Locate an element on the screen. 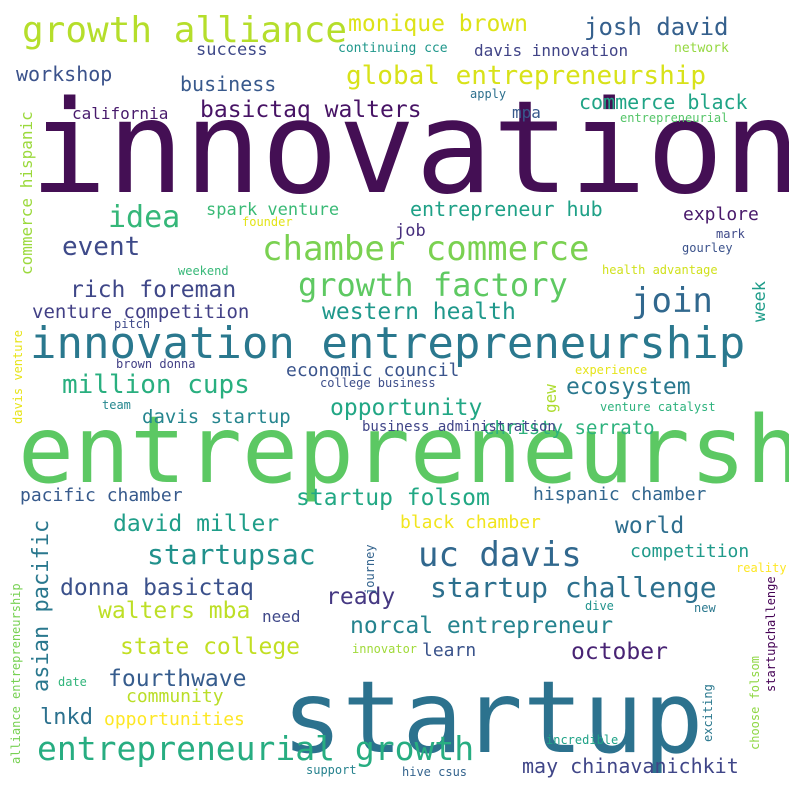 This screenshot has height=790, width=789. word-lnkd: lnkd is located at coordinates (66, 717).